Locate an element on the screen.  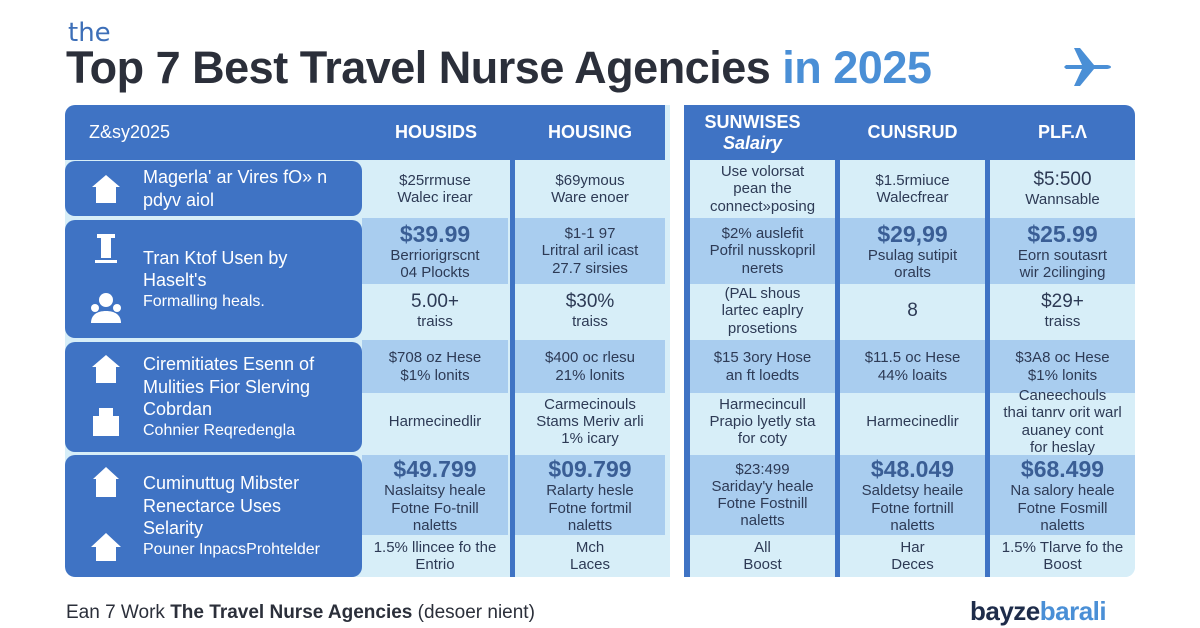
cell-text: Laces is located at coordinates (590, 564).